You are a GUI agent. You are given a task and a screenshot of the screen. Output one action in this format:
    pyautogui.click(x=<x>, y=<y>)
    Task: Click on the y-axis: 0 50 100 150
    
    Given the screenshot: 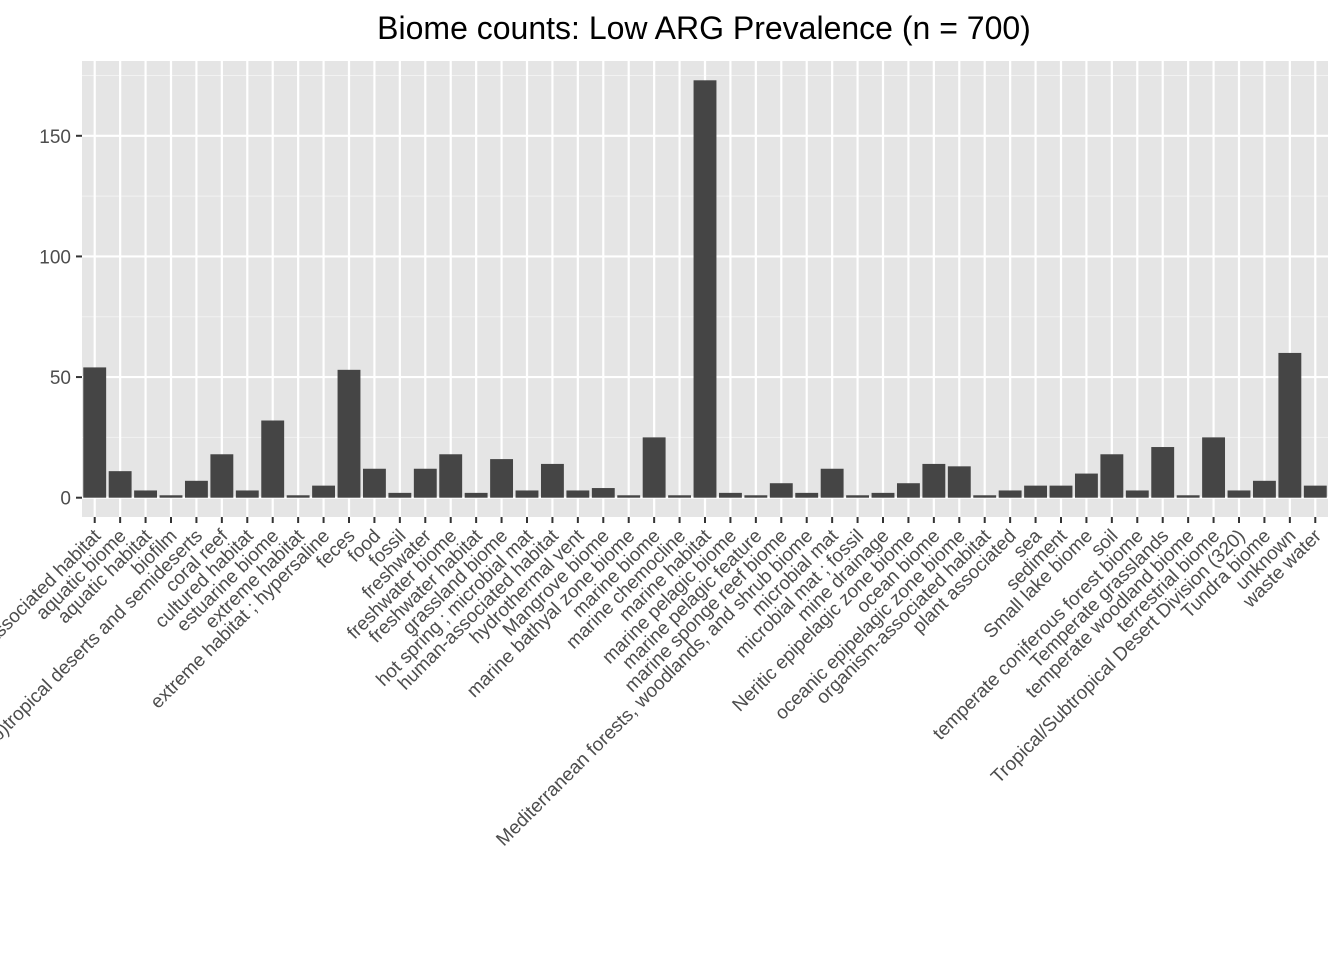 What is the action you would take?
    pyautogui.click(x=60, y=318)
    